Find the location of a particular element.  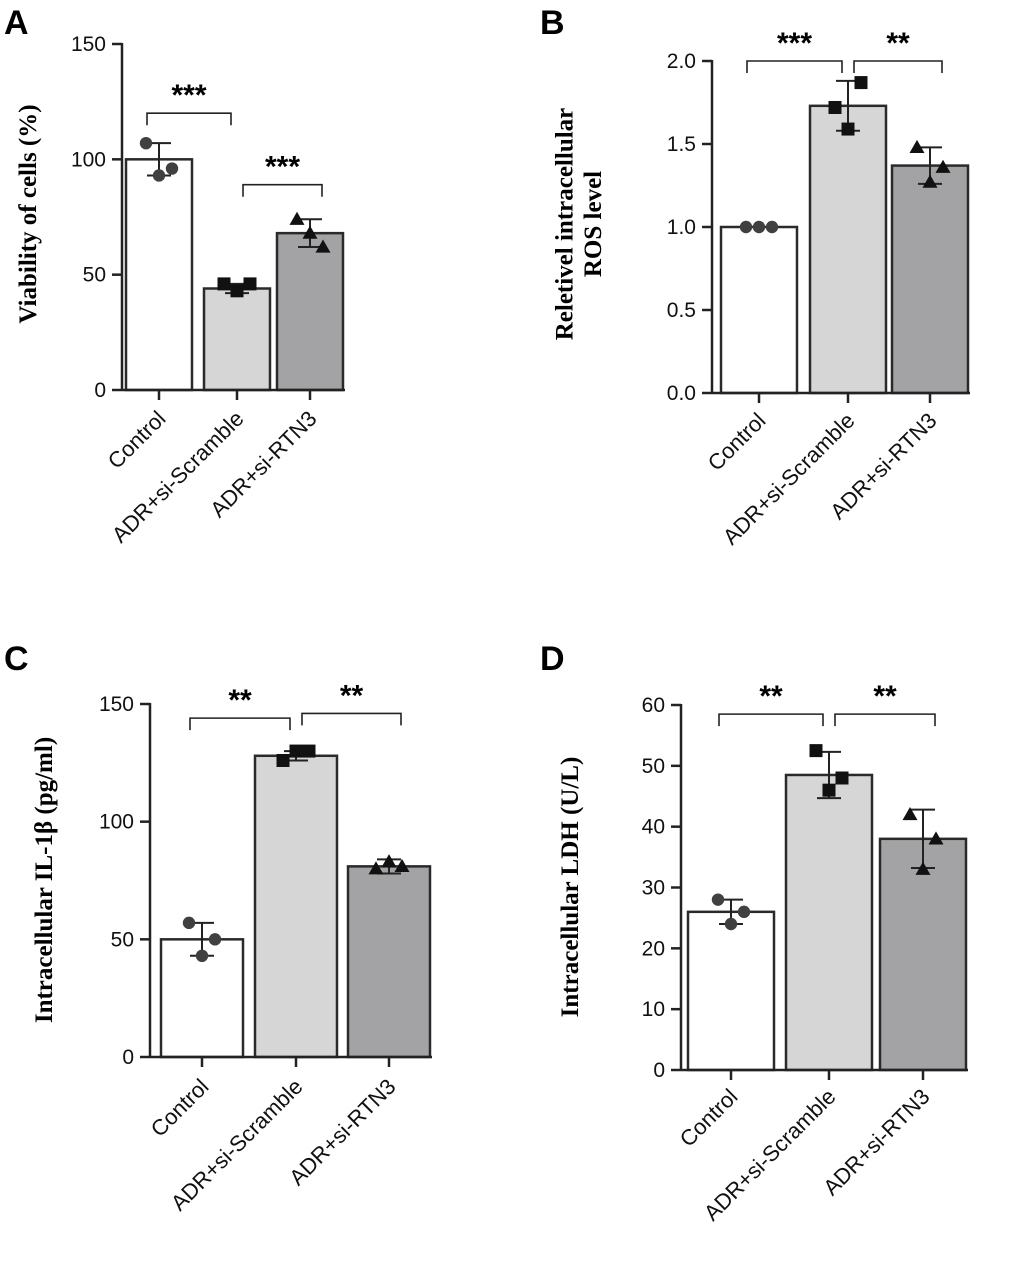

y-tick-label: 1.0 is located at coordinates (681, 227).